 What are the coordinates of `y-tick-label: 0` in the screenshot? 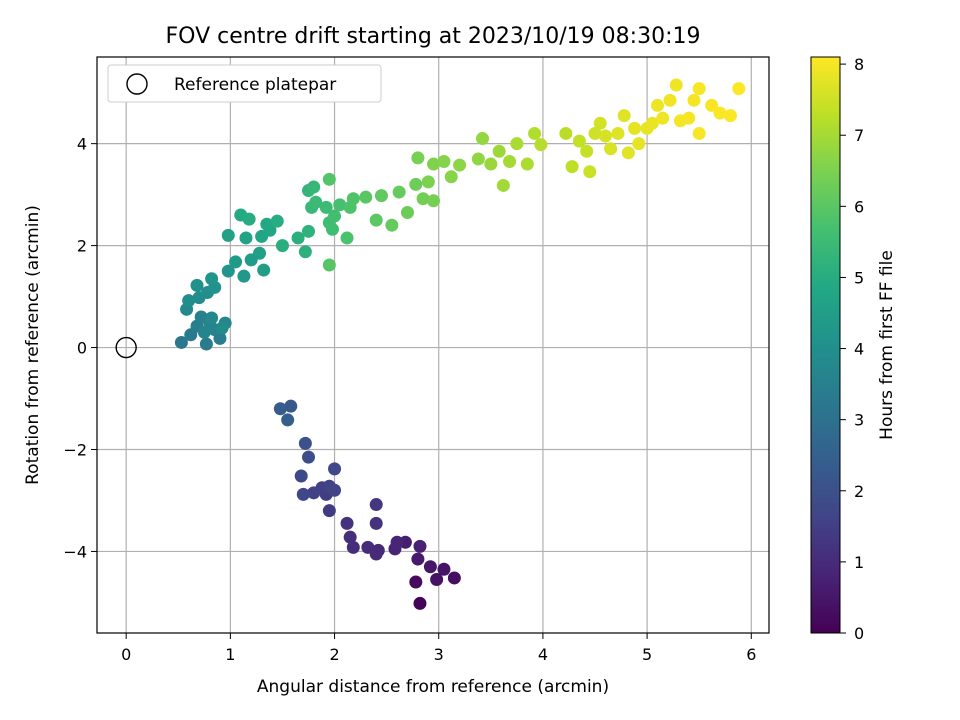 It's located at (82, 348).